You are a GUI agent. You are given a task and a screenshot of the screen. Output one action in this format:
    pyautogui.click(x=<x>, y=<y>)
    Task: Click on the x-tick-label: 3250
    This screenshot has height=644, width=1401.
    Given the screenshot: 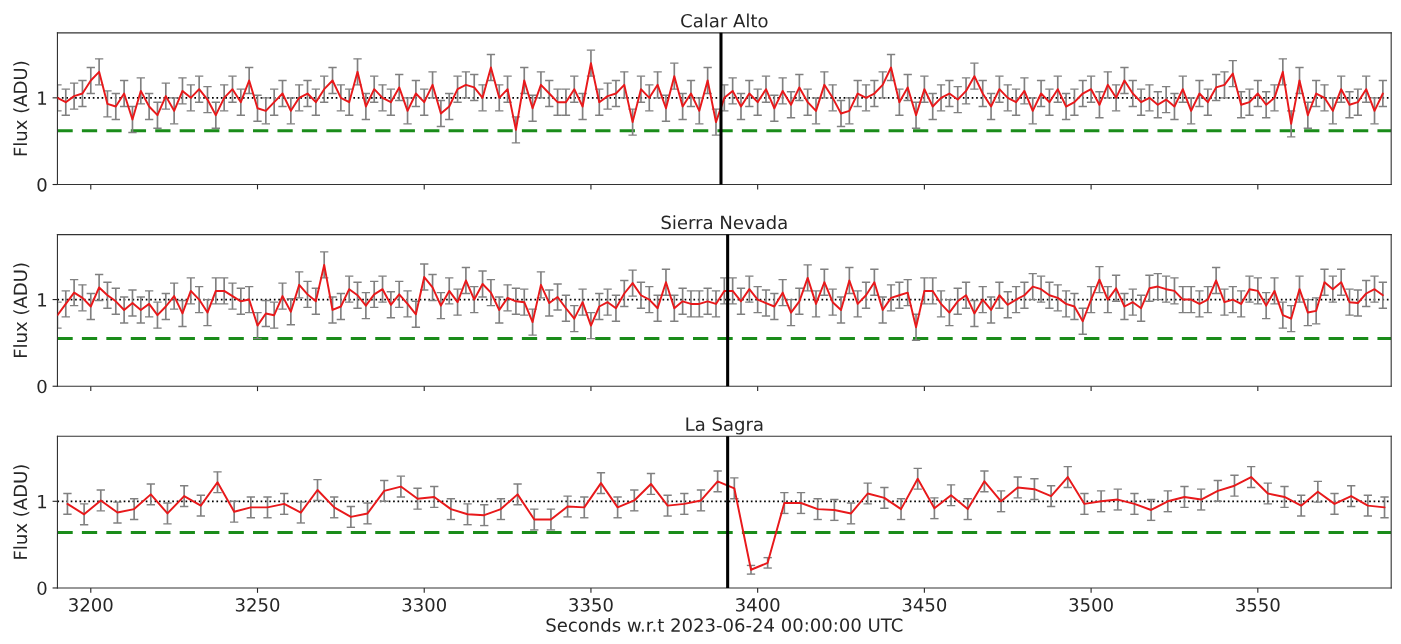 What is the action you would take?
    pyautogui.click(x=257, y=605)
    